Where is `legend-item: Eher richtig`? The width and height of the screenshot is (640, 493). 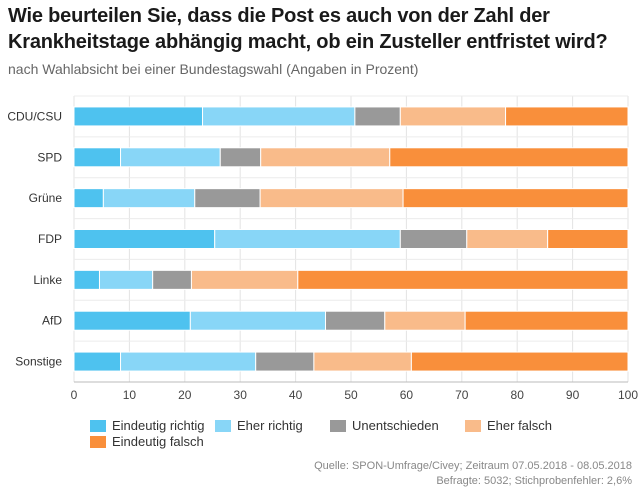
legend-item: Eher richtig is located at coordinates (259, 425).